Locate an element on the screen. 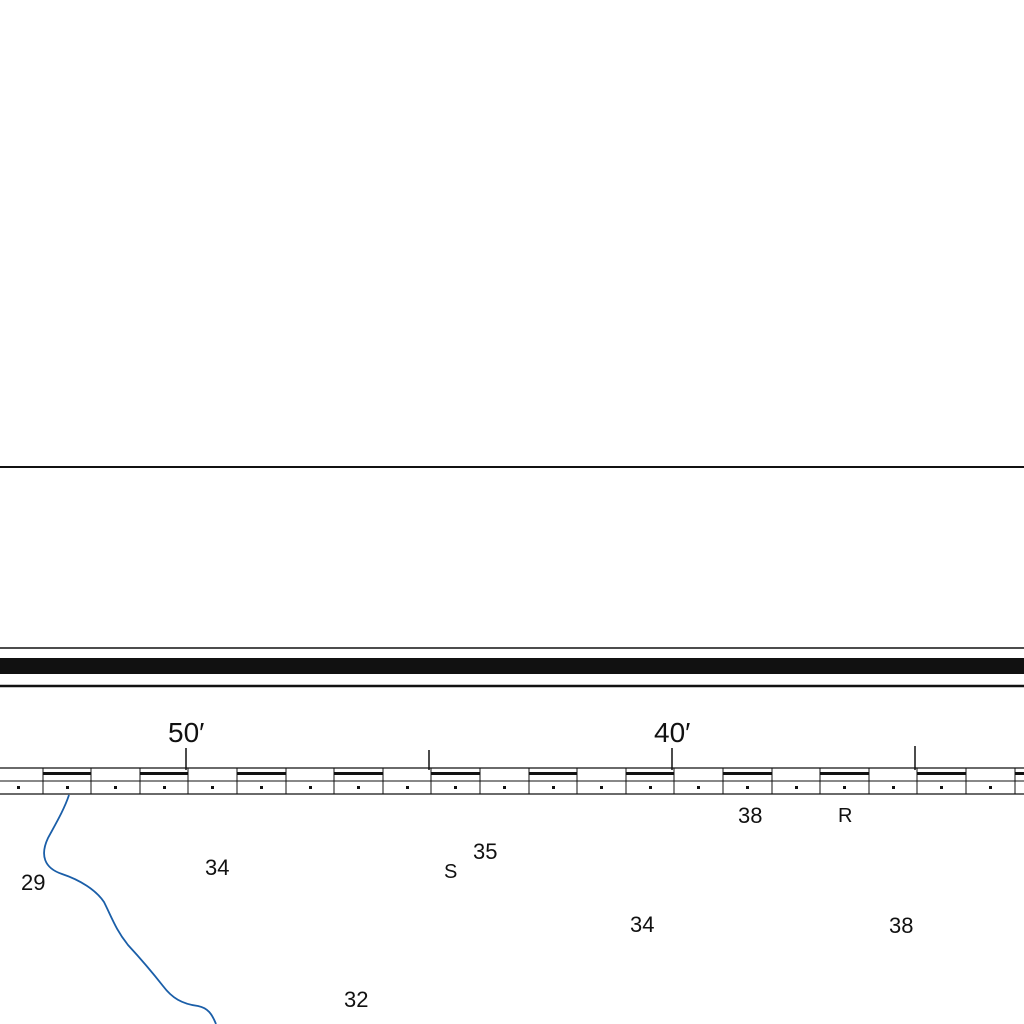 The height and width of the screenshot is (1024, 1024). outer-frame-thick-band is located at coordinates (512, 666).